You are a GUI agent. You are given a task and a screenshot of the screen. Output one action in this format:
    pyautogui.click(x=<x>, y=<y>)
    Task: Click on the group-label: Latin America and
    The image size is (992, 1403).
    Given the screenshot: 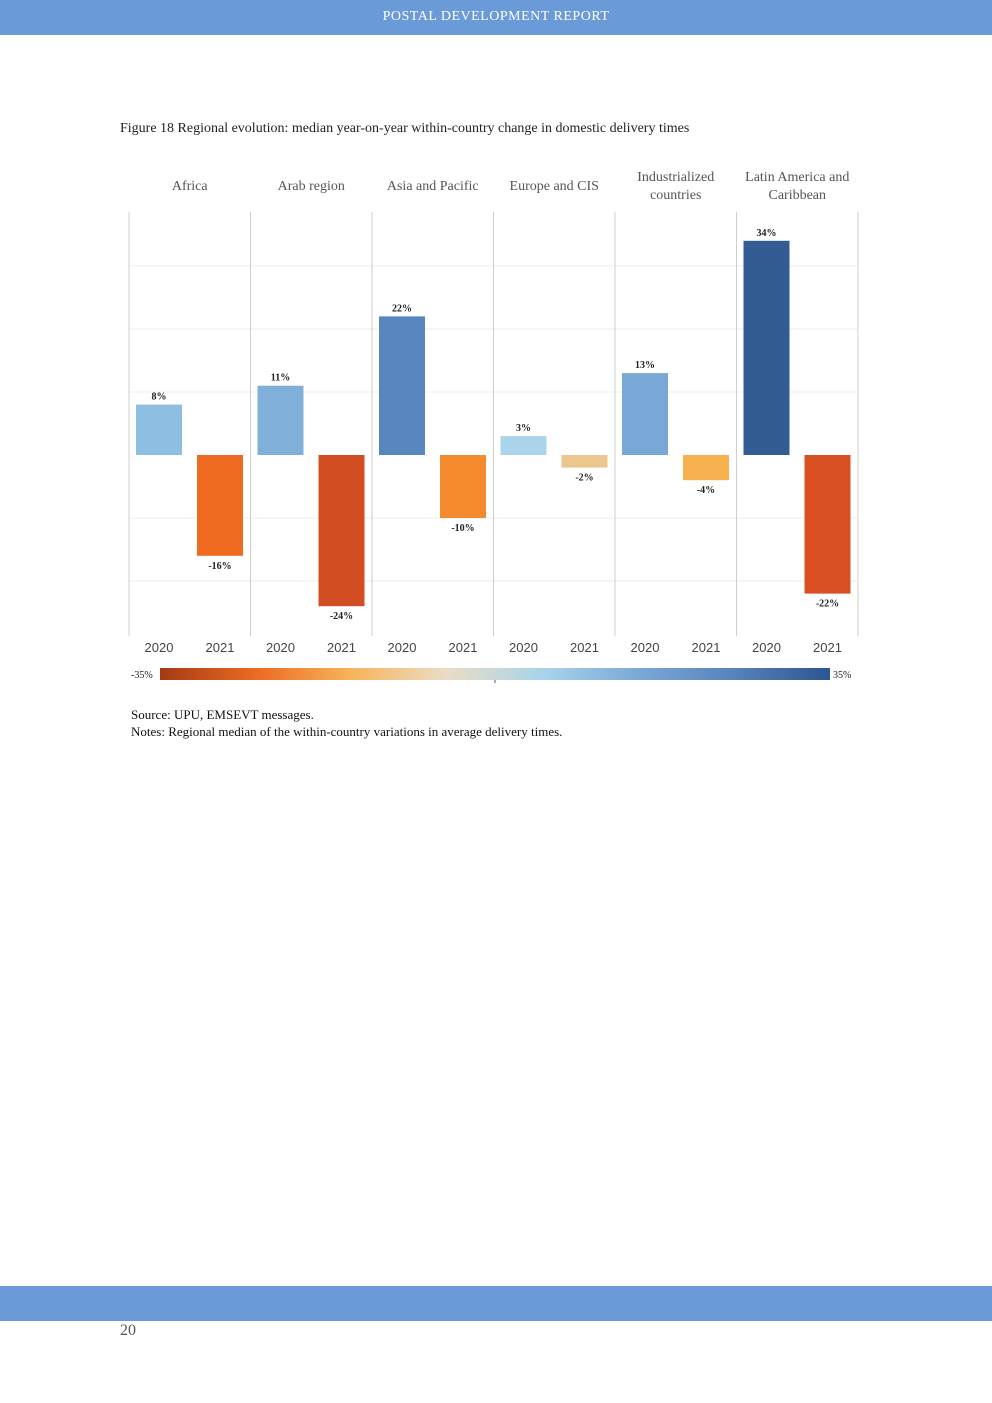 What is the action you would take?
    pyautogui.click(x=797, y=177)
    